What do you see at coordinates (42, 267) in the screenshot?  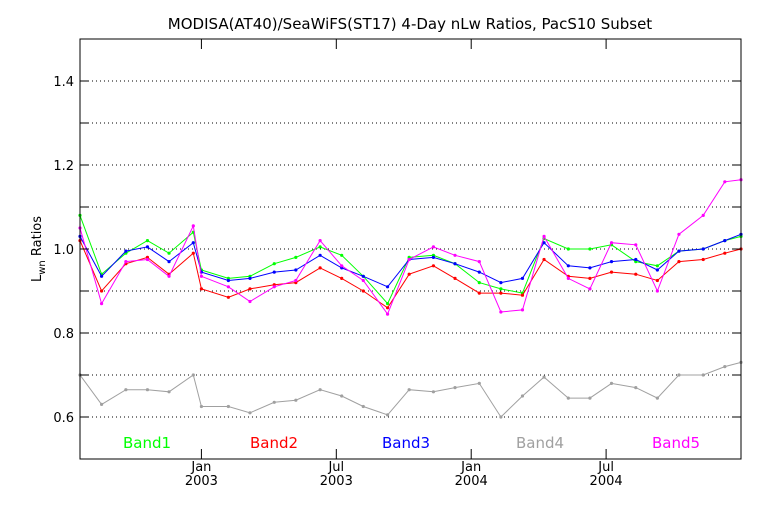 I see `y-axis-label-subscript: wn` at bounding box center [42, 267].